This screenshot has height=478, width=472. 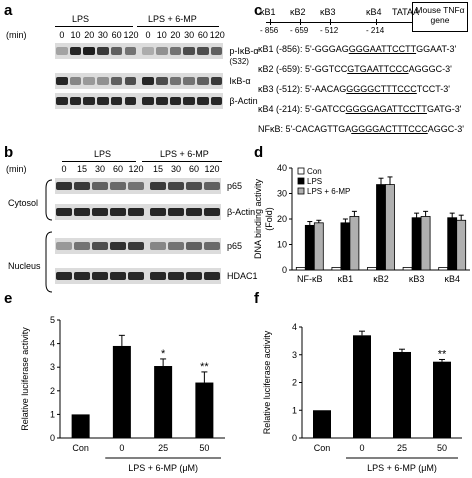 What do you see at coordinates (240, 81) in the screenshot?
I see `blot-row-label: IκB-α` at bounding box center [240, 81].